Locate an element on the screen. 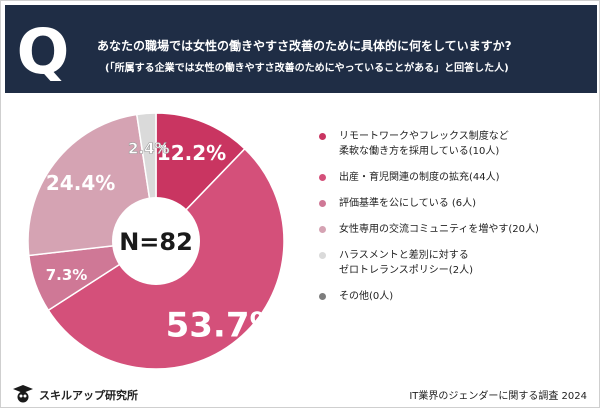 The height and width of the screenshot is (408, 600). slice-value-label-2: 53.7% is located at coordinates (225, 325).